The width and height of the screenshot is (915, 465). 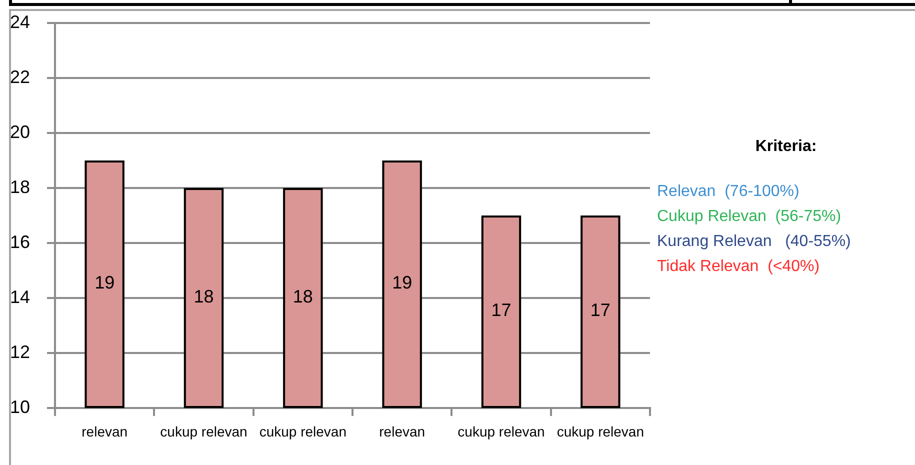 What do you see at coordinates (20, 352) in the screenshot?
I see `y-tick-label: 12` at bounding box center [20, 352].